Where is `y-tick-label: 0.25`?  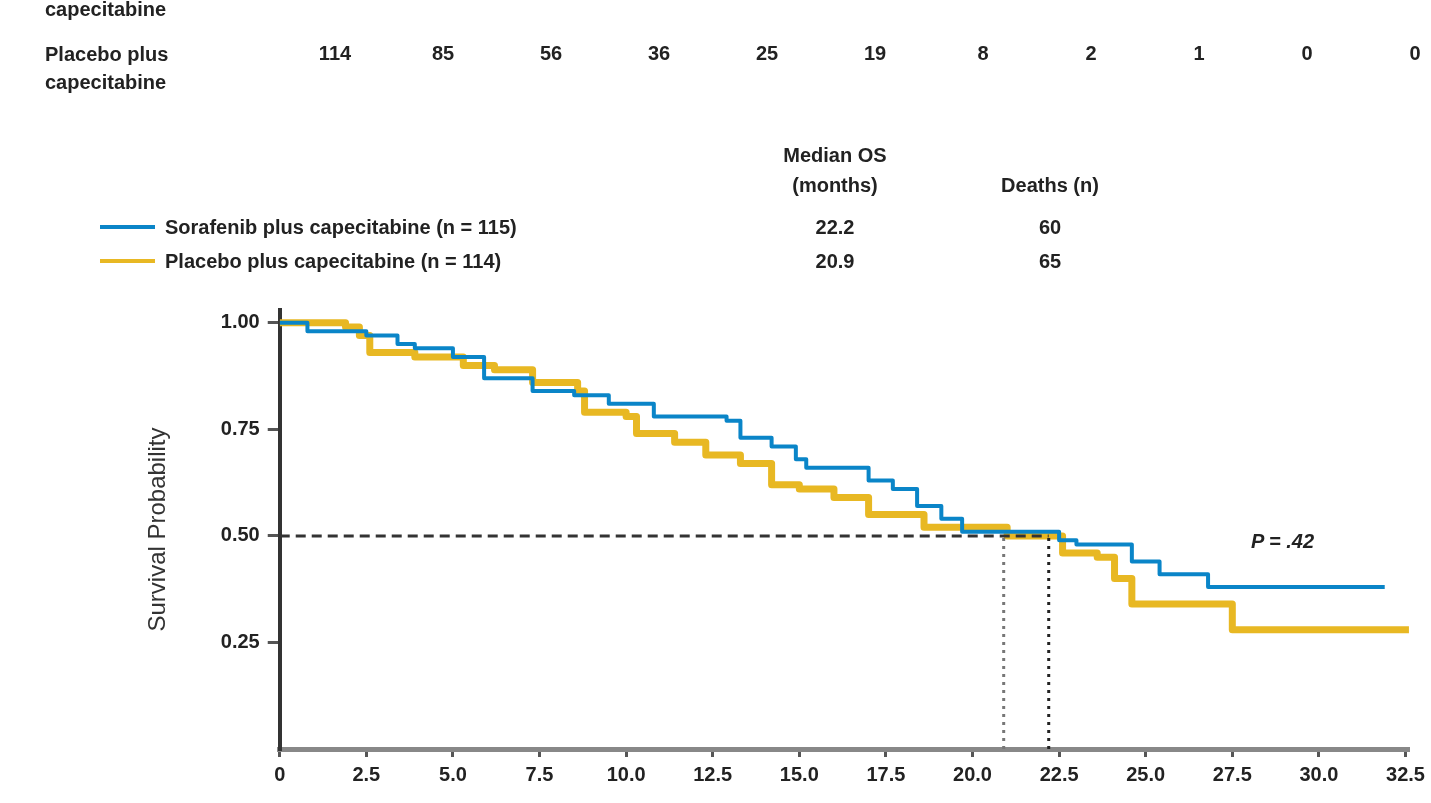
y-tick-label: 0.25 is located at coordinates (240, 640).